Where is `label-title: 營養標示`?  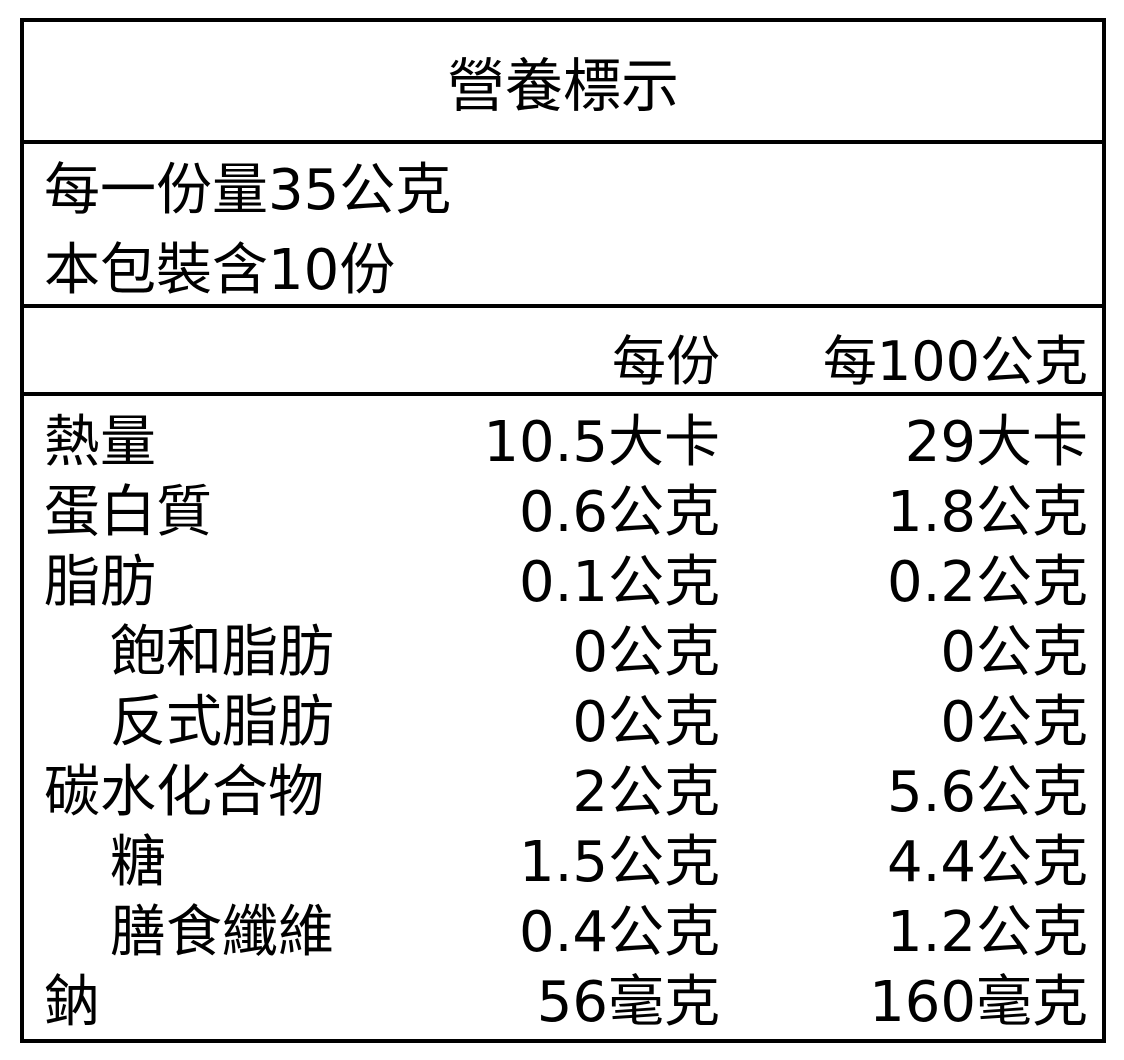 label-title: 營養標示 is located at coordinates (562, 86).